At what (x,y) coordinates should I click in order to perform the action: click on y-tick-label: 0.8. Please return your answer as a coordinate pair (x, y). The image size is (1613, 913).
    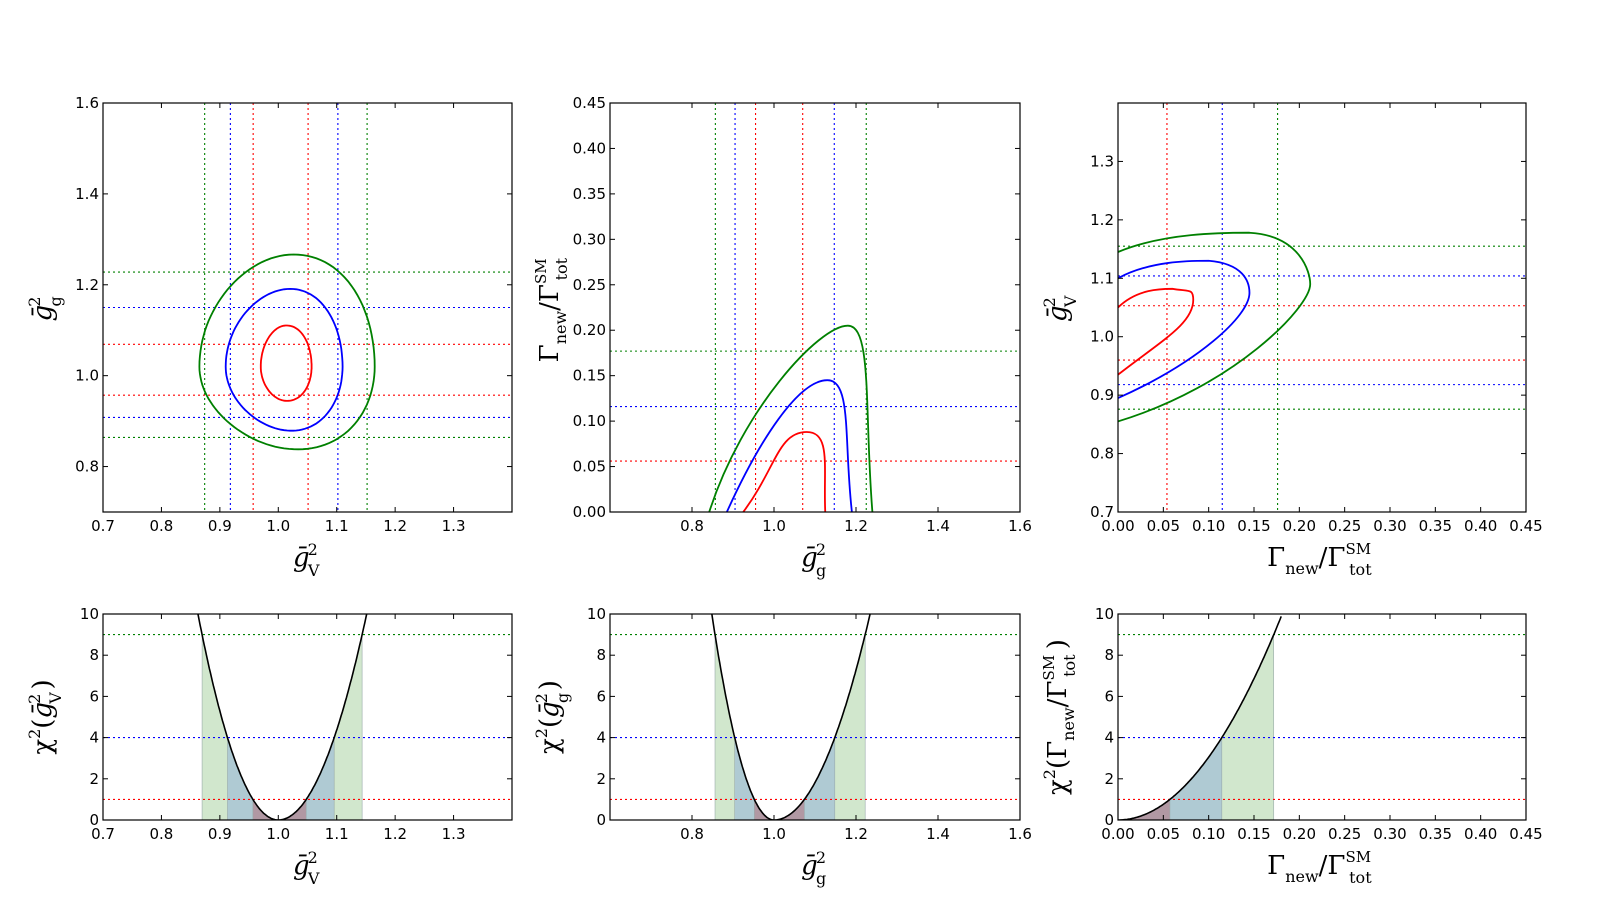
    Looking at the image, I should click on (1102, 454).